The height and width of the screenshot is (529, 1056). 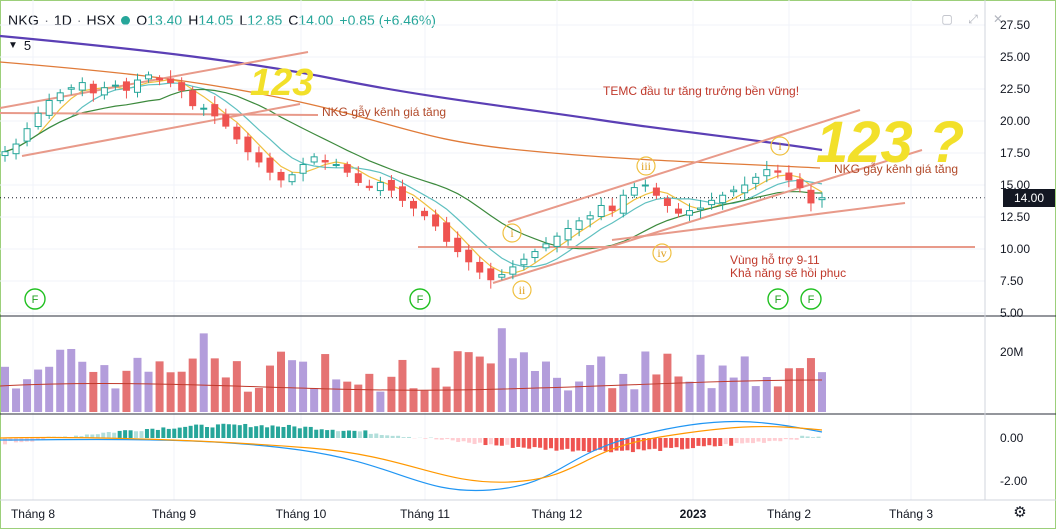 I want to click on trendline, so click(x=758, y=221).